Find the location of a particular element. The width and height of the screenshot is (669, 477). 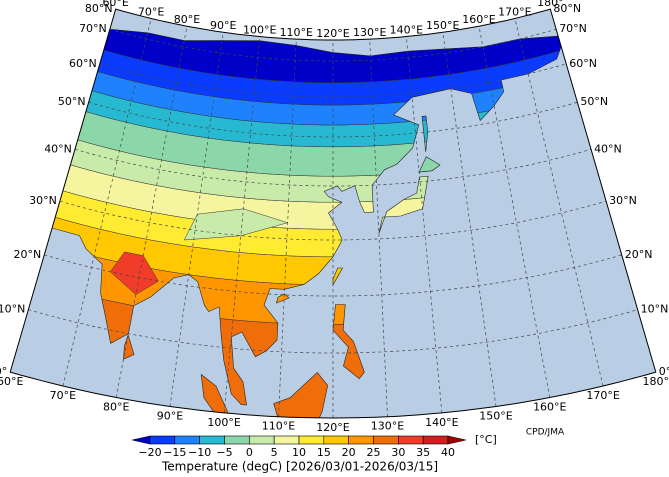

colorbar-tick-label: 30 is located at coordinates (398, 452).